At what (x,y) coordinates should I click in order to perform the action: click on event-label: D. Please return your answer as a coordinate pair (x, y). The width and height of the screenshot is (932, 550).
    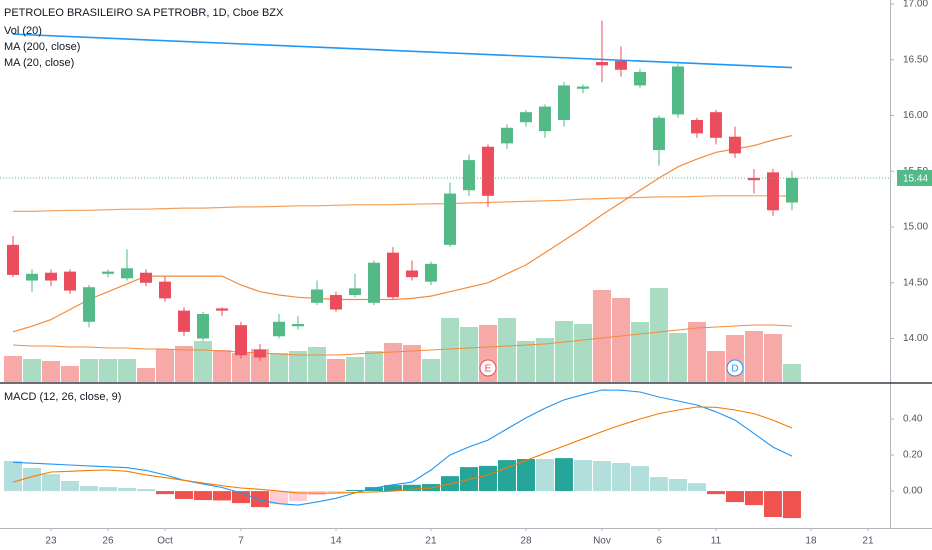
    Looking at the image, I should click on (734, 369).